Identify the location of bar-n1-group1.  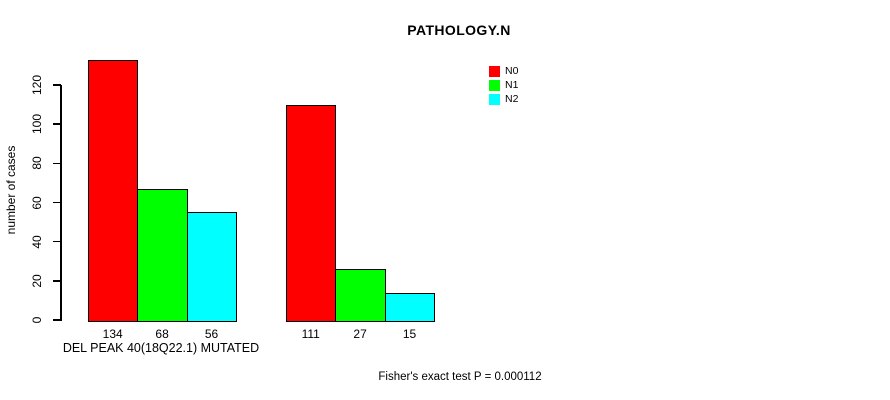
(162, 255).